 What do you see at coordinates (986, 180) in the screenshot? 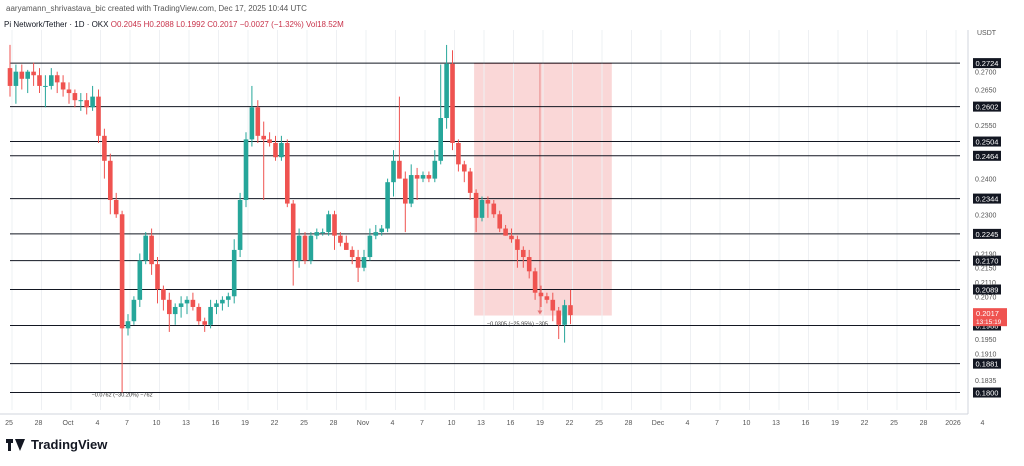
I see `price-tick: 0.2400` at bounding box center [986, 180].